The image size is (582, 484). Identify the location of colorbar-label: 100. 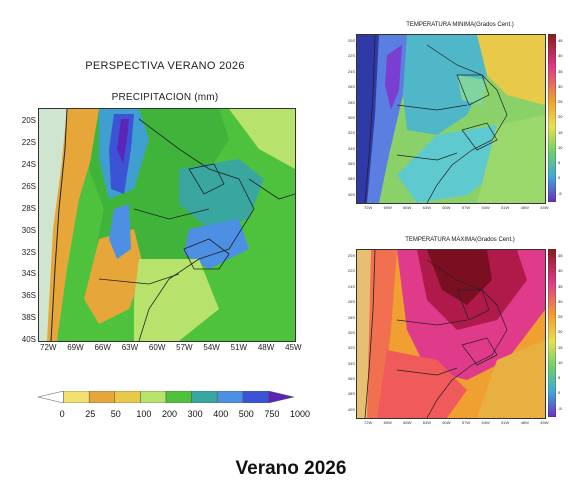
(144, 414).